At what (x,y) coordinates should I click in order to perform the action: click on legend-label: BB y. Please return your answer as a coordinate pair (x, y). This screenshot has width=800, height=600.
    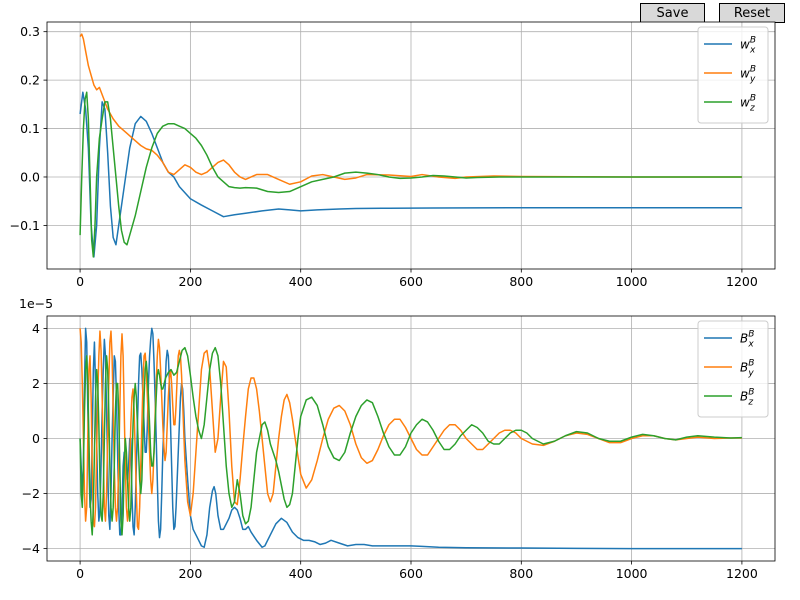
    Looking at the image, I should click on (747, 369).